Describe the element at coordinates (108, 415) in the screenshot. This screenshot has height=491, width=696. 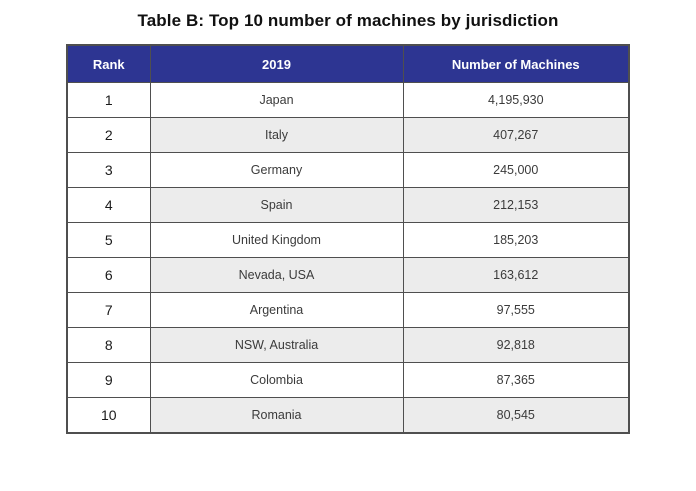
I see `rank-cell: 10` at that location.